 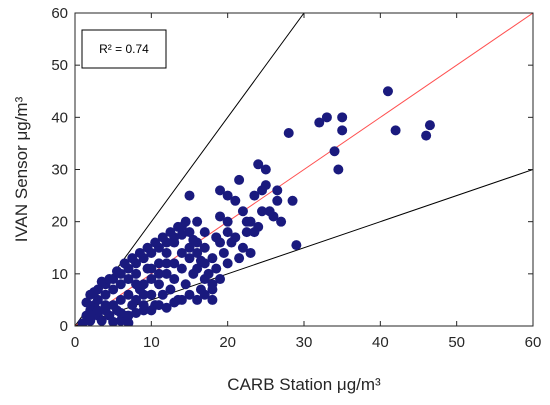 What do you see at coordinates (456, 342) in the screenshot?
I see `x-tick-label-5: 50` at bounding box center [456, 342].